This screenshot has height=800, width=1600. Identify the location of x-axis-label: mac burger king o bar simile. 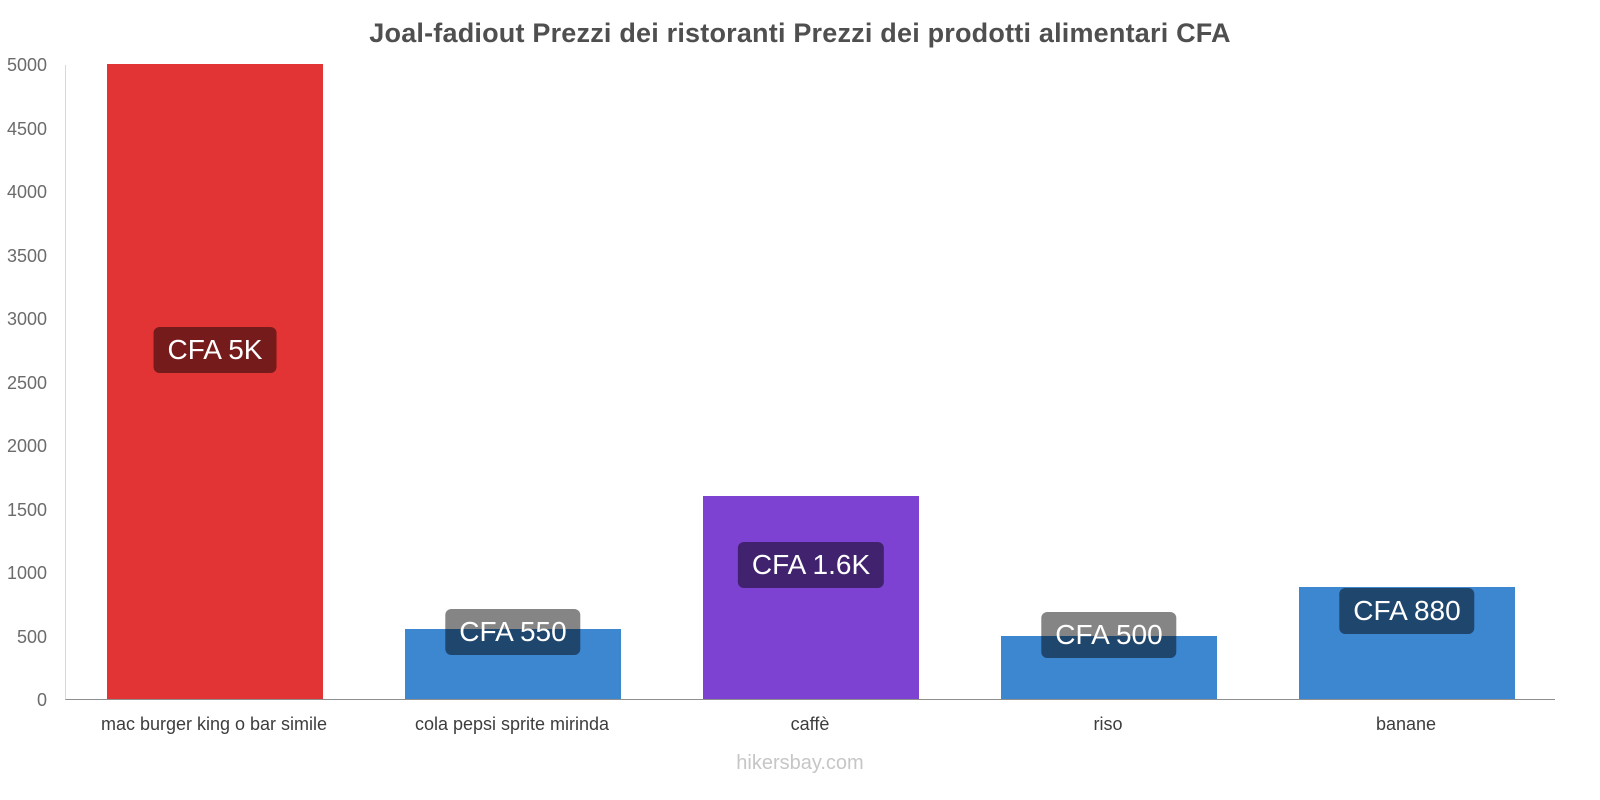
(214, 724).